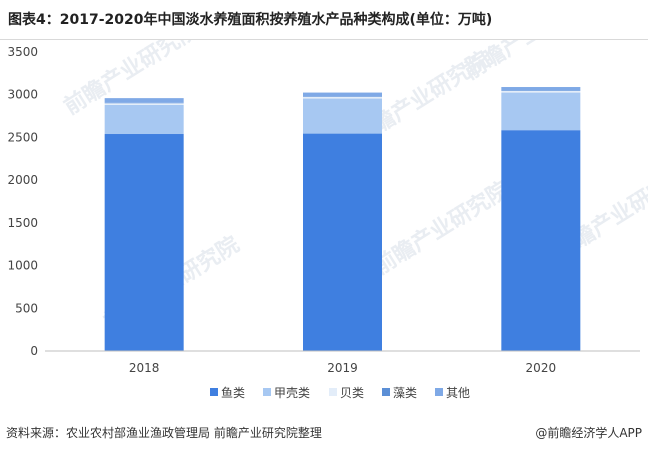 The image size is (648, 450). Describe the element at coordinates (588, 433) in the screenshot. I see `brand-label: @前瞻经济学人APP` at that location.